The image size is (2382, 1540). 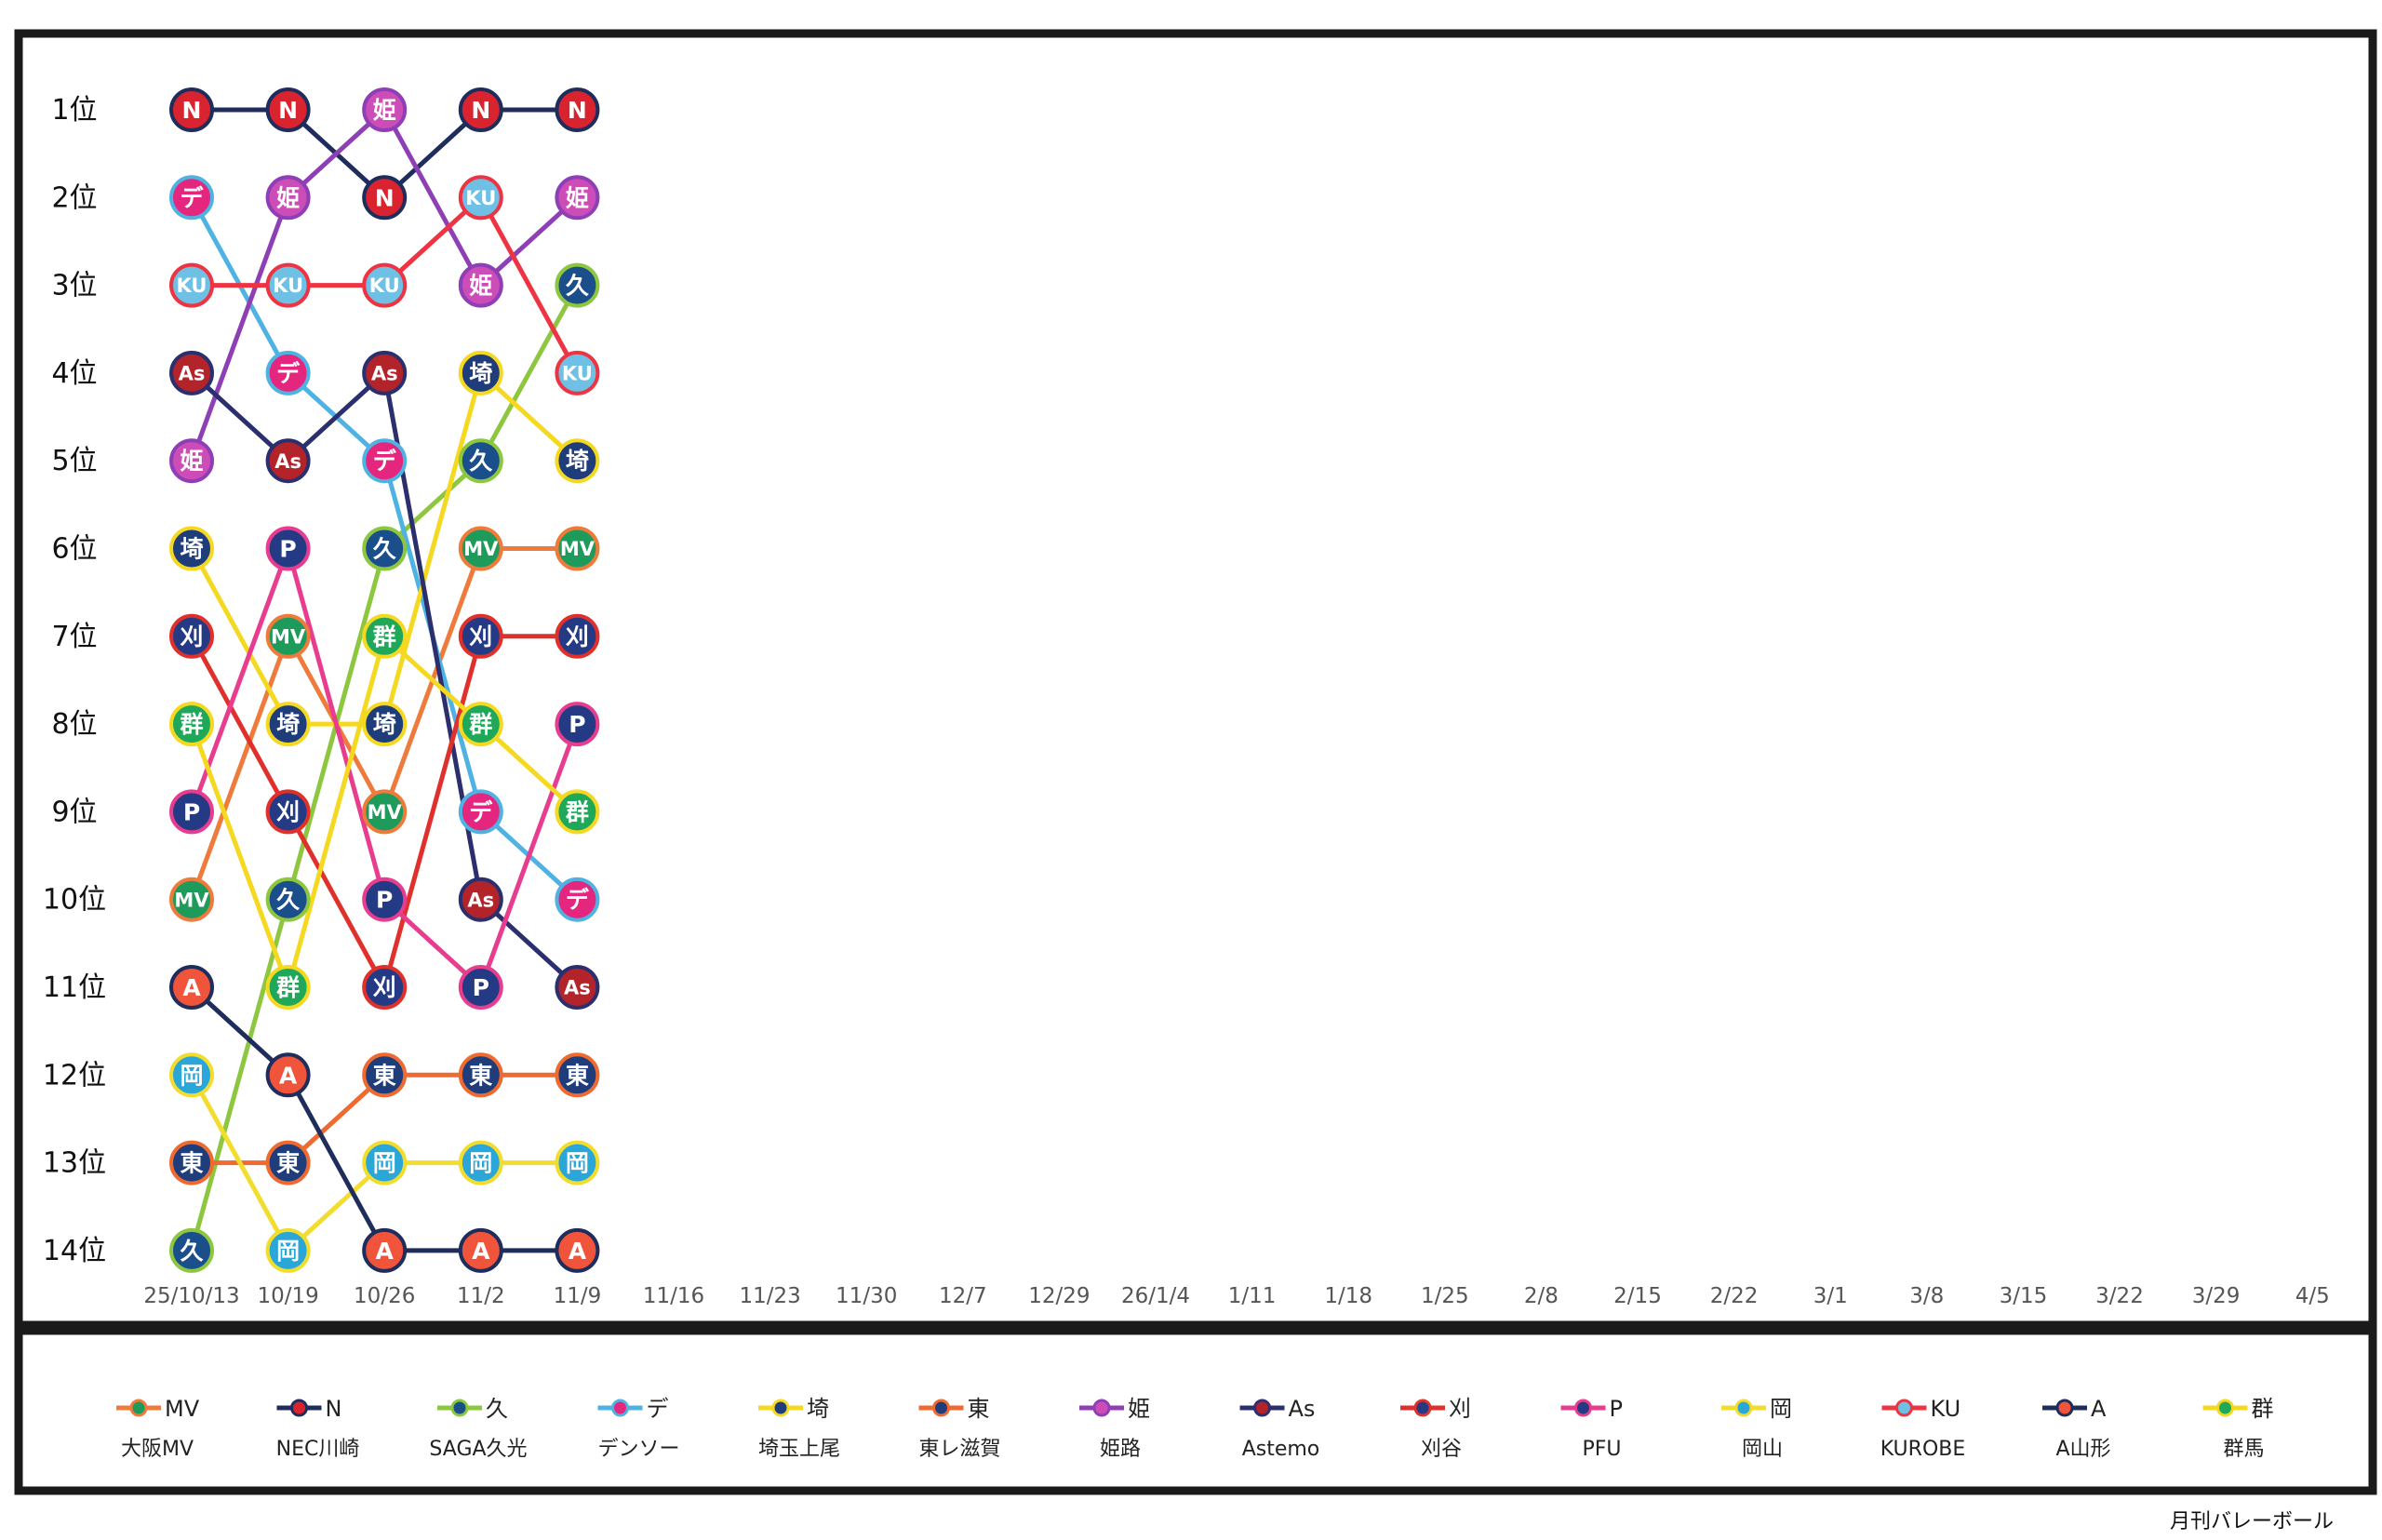 What do you see at coordinates (481, 549) in the screenshot?
I see `data-point-label: MV` at bounding box center [481, 549].